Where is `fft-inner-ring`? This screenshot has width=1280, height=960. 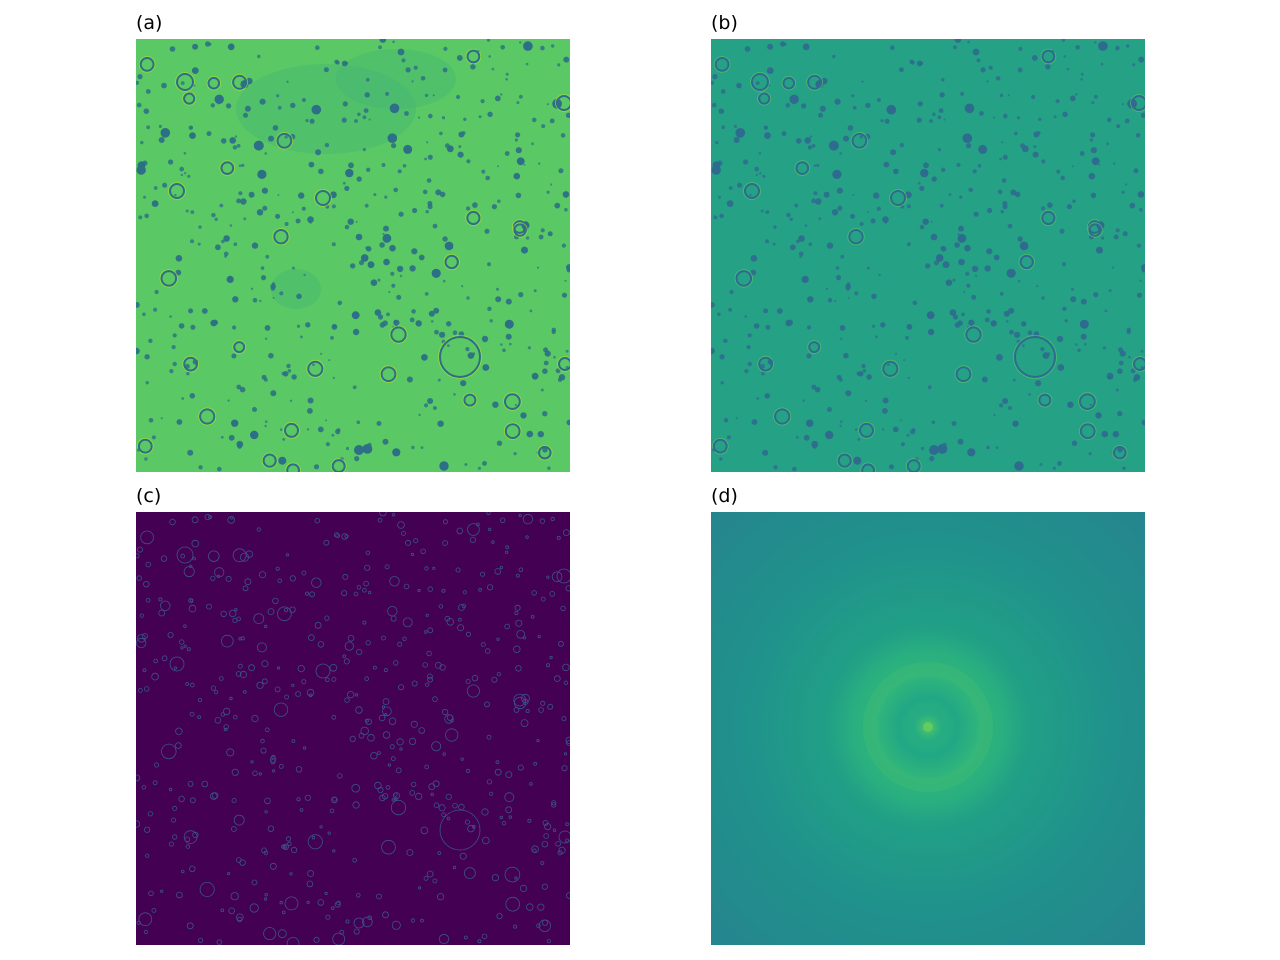
fft-inner-ring is located at coordinates (928, 727).